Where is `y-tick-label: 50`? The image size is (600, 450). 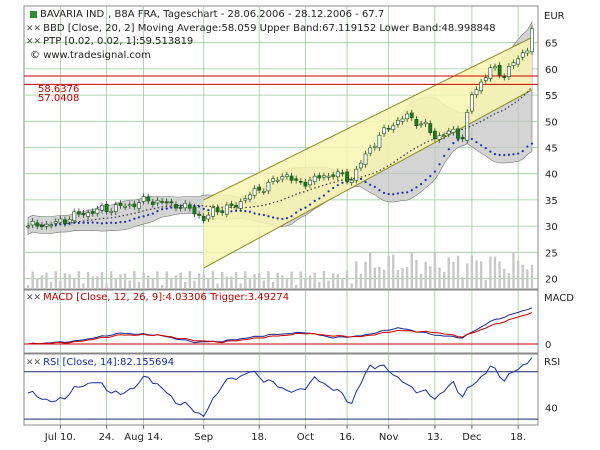 y-tick-label: 50 is located at coordinates (551, 122).